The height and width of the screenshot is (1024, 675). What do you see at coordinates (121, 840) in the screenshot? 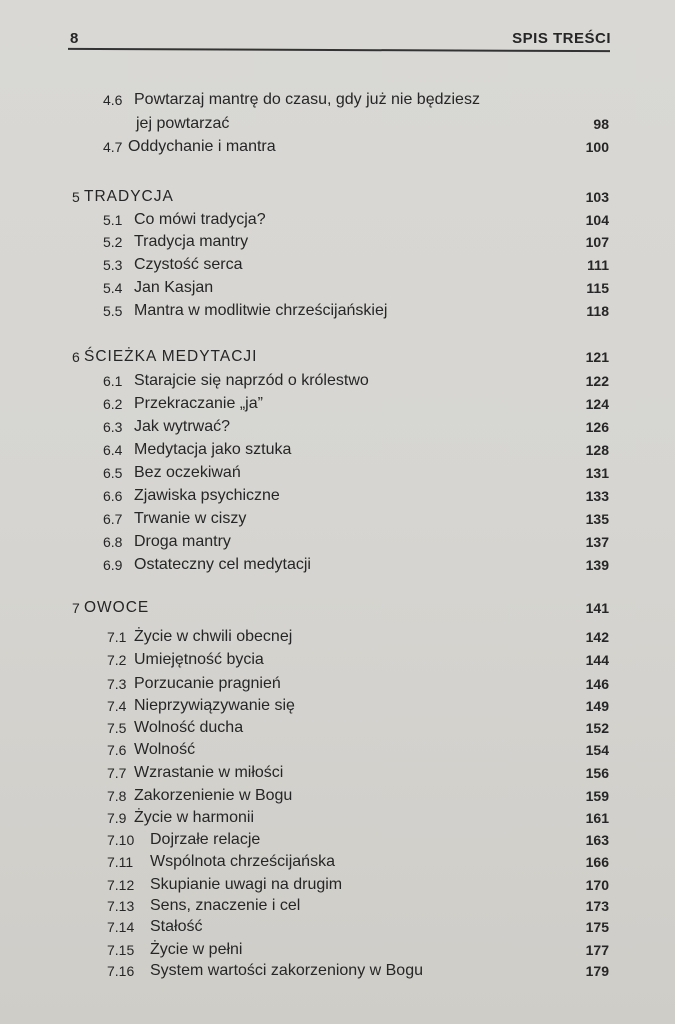
I see `entry-number: 7.10` at bounding box center [121, 840].